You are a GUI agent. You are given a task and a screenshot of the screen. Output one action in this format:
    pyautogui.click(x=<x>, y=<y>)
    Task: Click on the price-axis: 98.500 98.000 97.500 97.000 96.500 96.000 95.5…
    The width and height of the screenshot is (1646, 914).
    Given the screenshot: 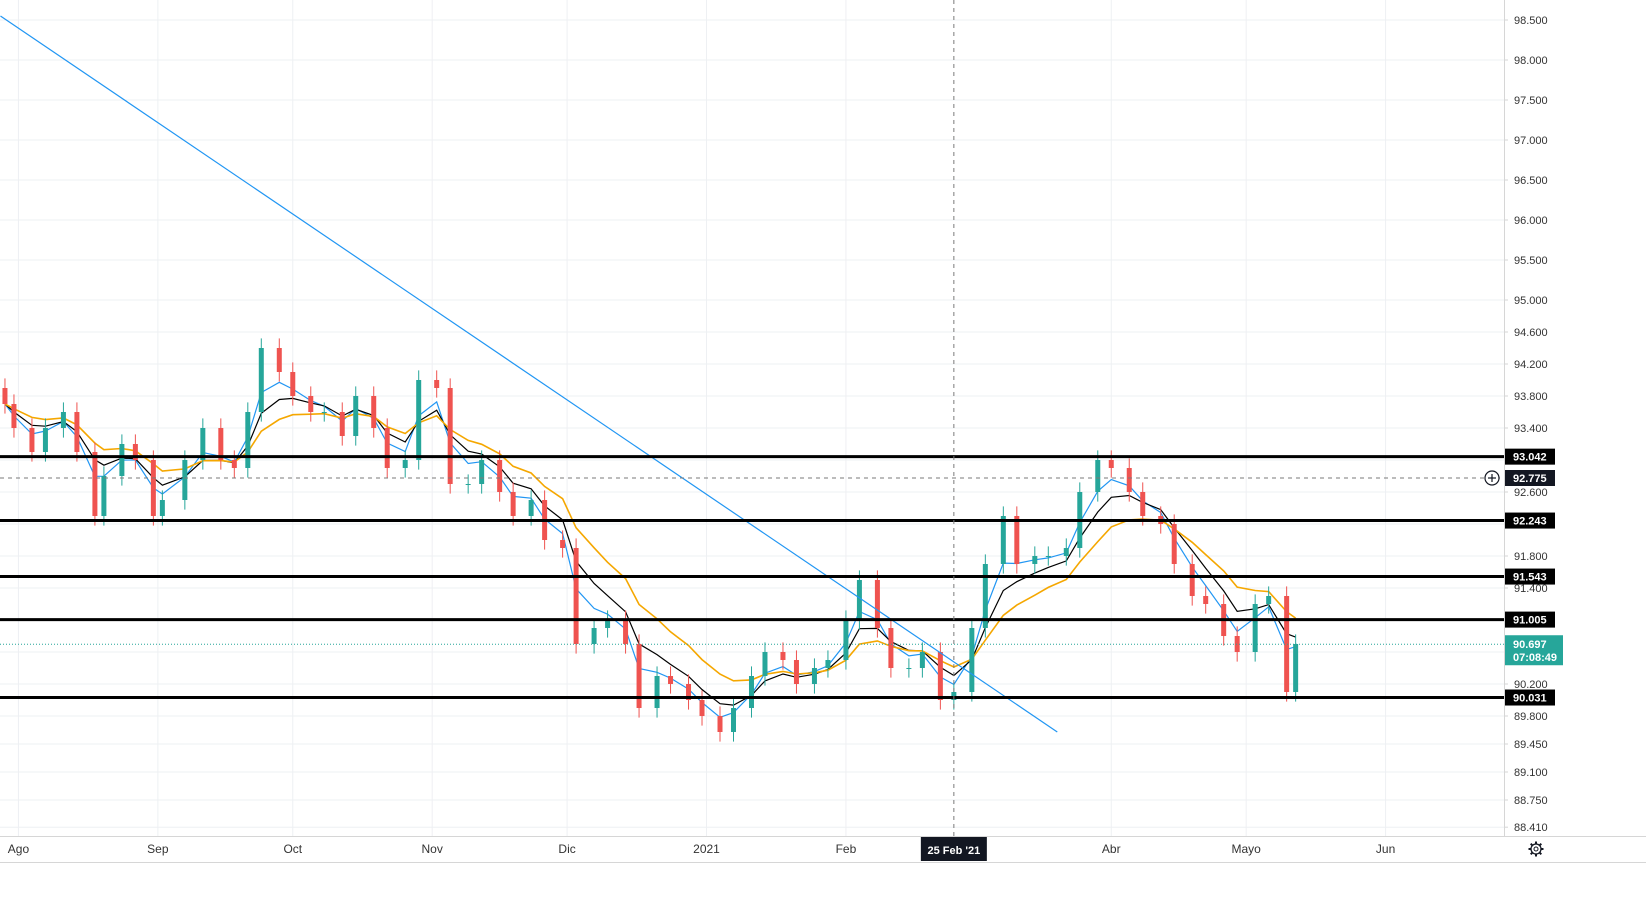 What is the action you would take?
    pyautogui.click(x=1575, y=457)
    